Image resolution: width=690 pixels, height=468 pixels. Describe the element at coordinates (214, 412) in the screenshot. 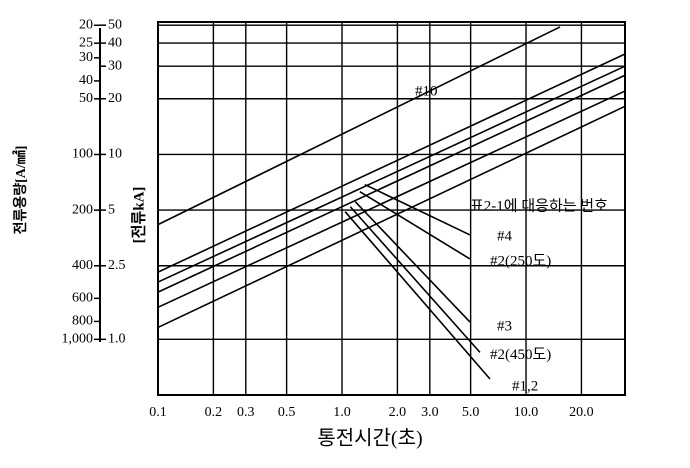

I see `x-tick-label: 0.2` at that location.